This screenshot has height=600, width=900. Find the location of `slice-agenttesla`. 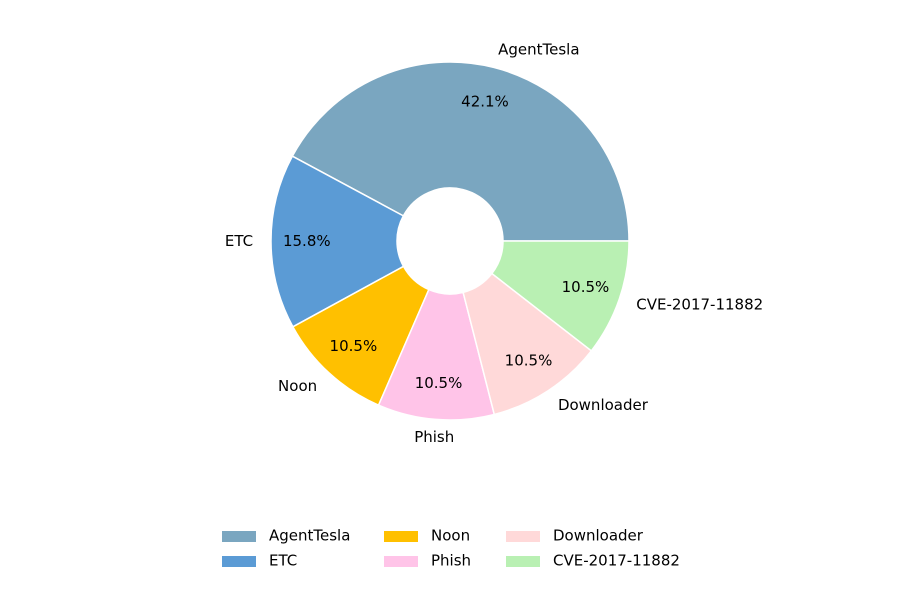

slice-agenttesla is located at coordinates (460, 151).